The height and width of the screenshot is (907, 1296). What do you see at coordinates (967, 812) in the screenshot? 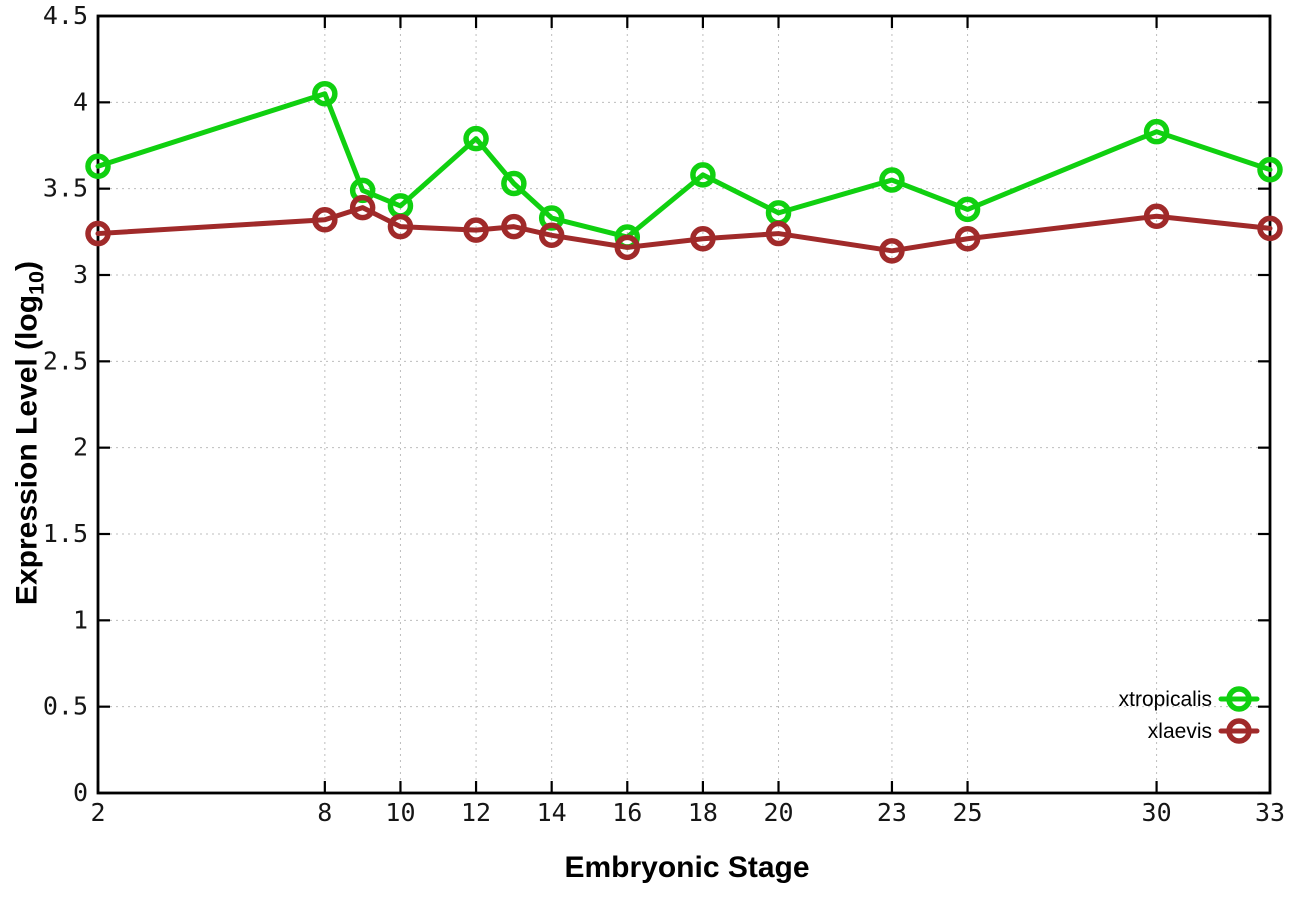
I see `x-tick-label: 25` at bounding box center [967, 812].